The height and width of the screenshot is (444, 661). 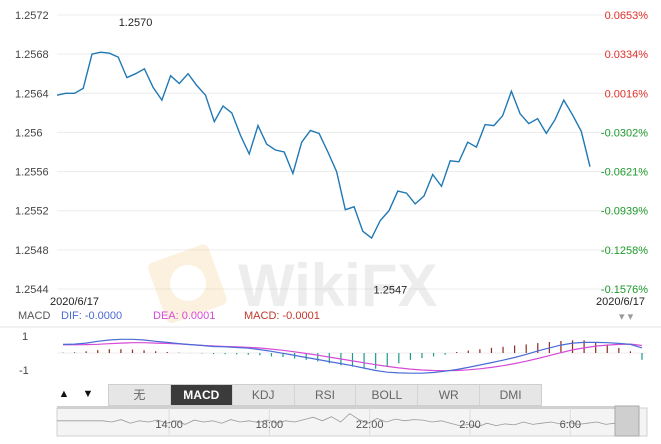 I want to click on high-annotation: 1.2570, so click(x=136, y=23).